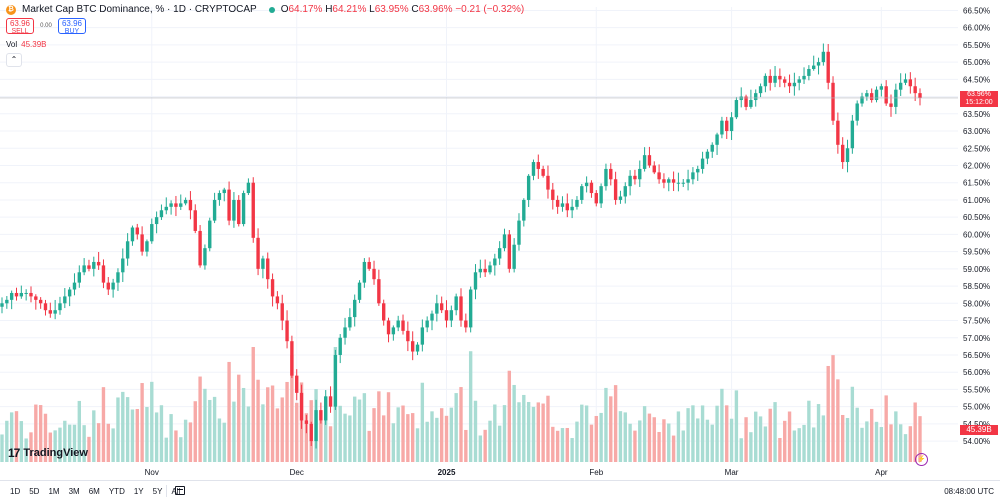 Image resolution: width=1000 pixels, height=502 pixels. Describe the element at coordinates (26, 44) in the screenshot. I see `volume-legend: Vol 45.39B` at that location.